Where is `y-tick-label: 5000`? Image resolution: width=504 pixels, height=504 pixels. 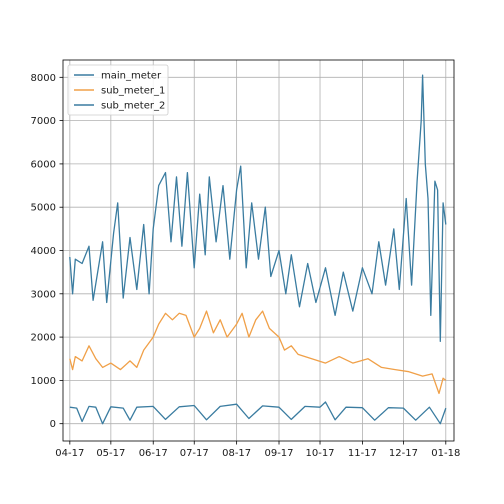
y-tick-label: 5000 is located at coordinates (43, 208).